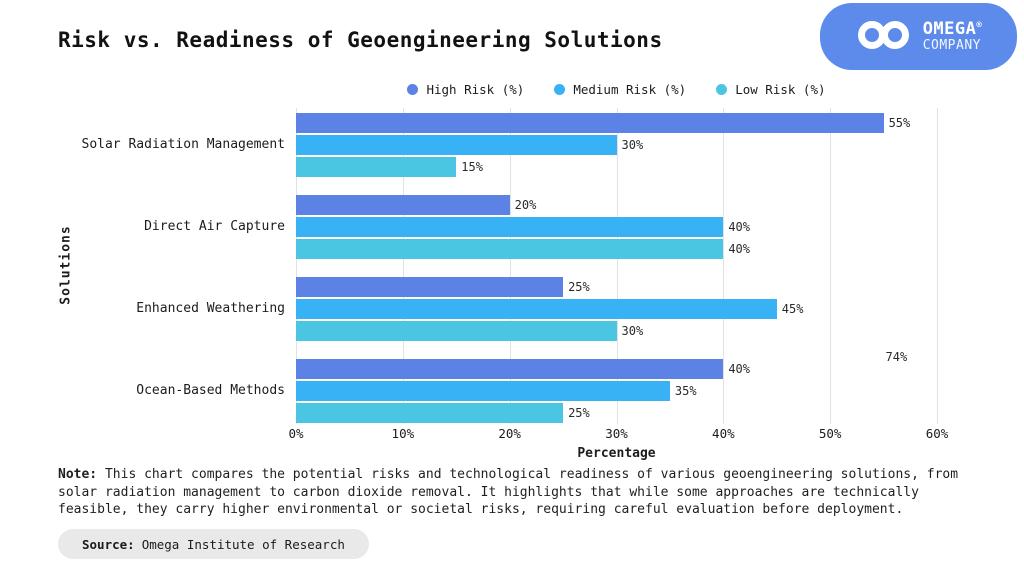 Image resolution: width=1024 pixels, height=576 pixels. I want to click on bar-row: 35%, so click(616, 391).